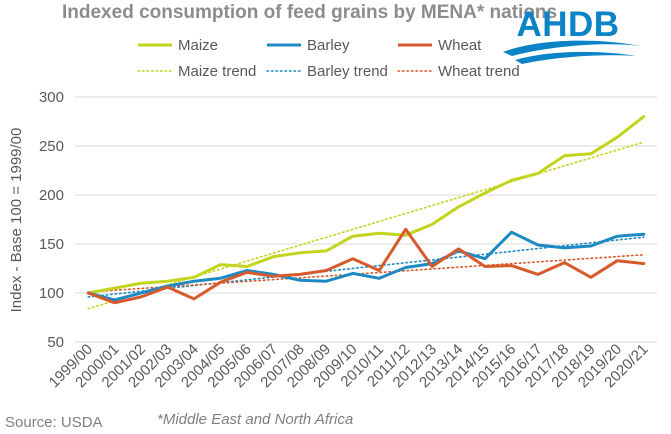 The width and height of the screenshot is (671, 434). What do you see at coordinates (51, 244) in the screenshot?
I see `y-tick-label: 150` at bounding box center [51, 244].